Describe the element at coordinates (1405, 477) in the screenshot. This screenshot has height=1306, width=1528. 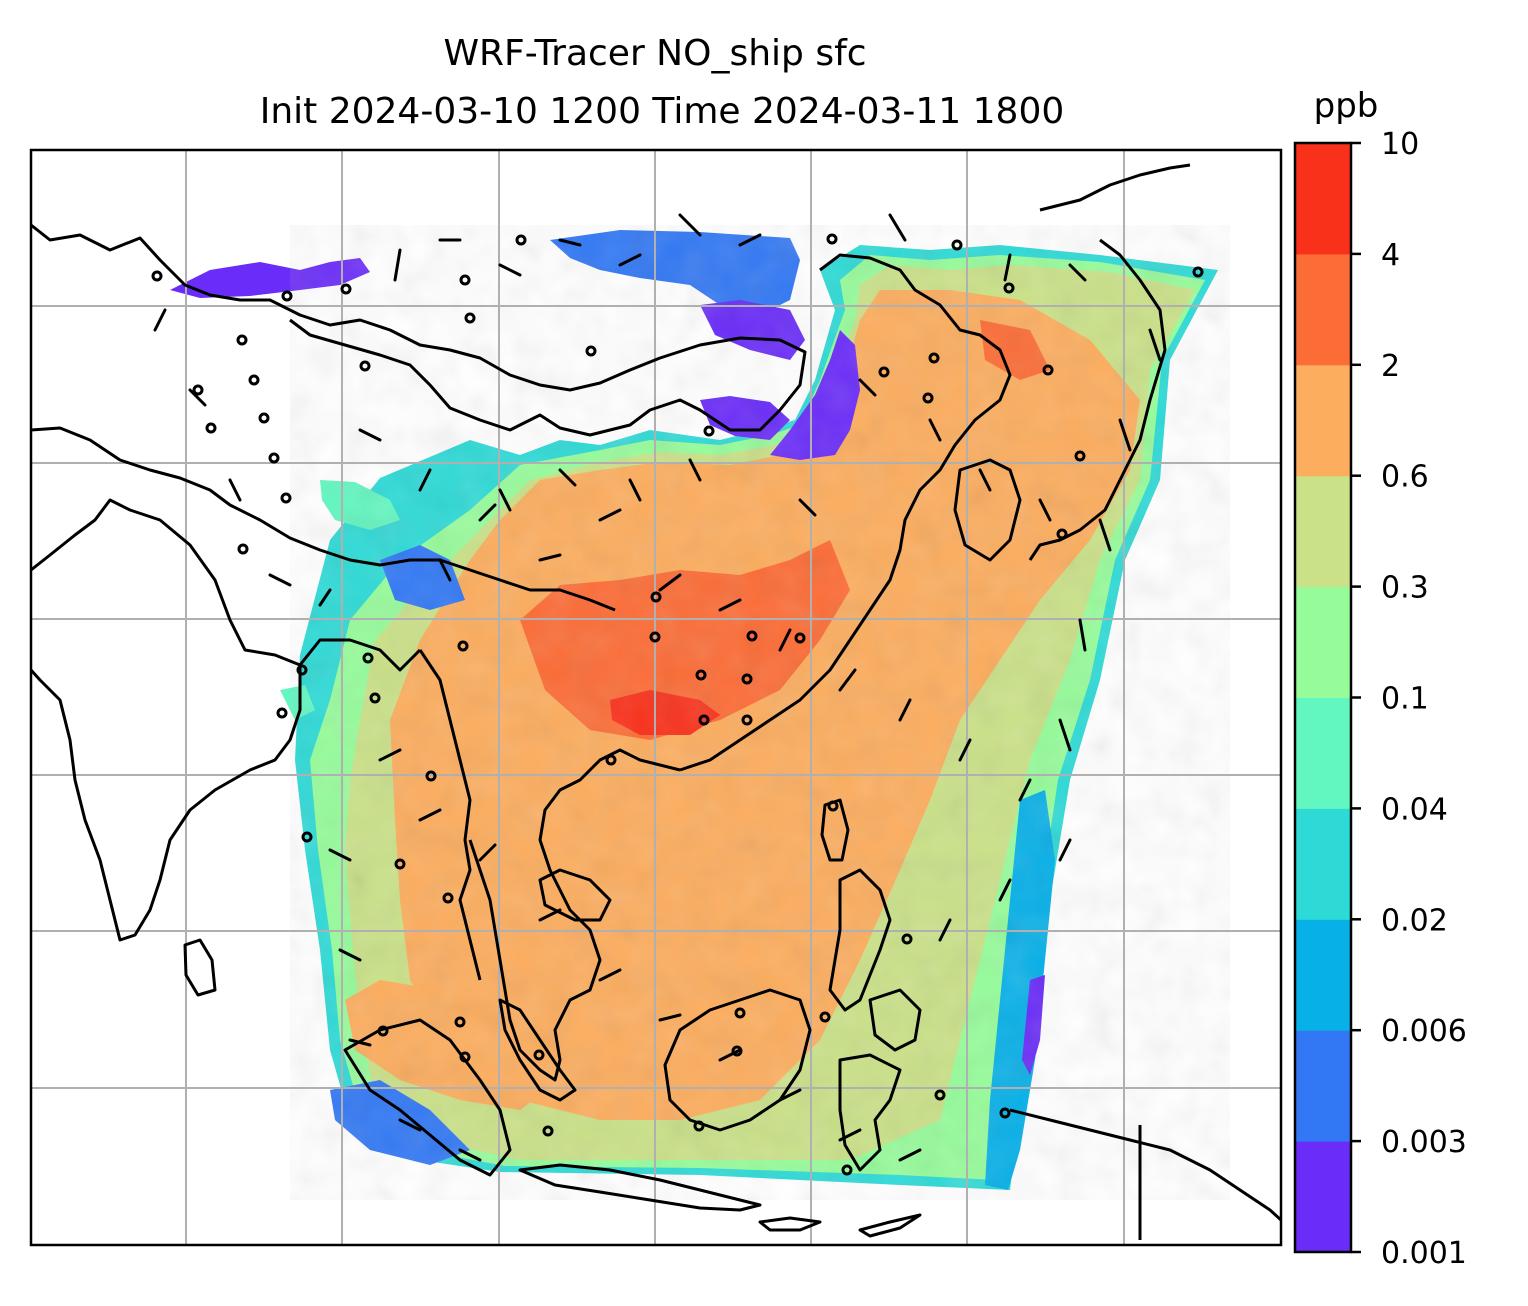
I see `colorbar-tick-label: 0.6` at that location.